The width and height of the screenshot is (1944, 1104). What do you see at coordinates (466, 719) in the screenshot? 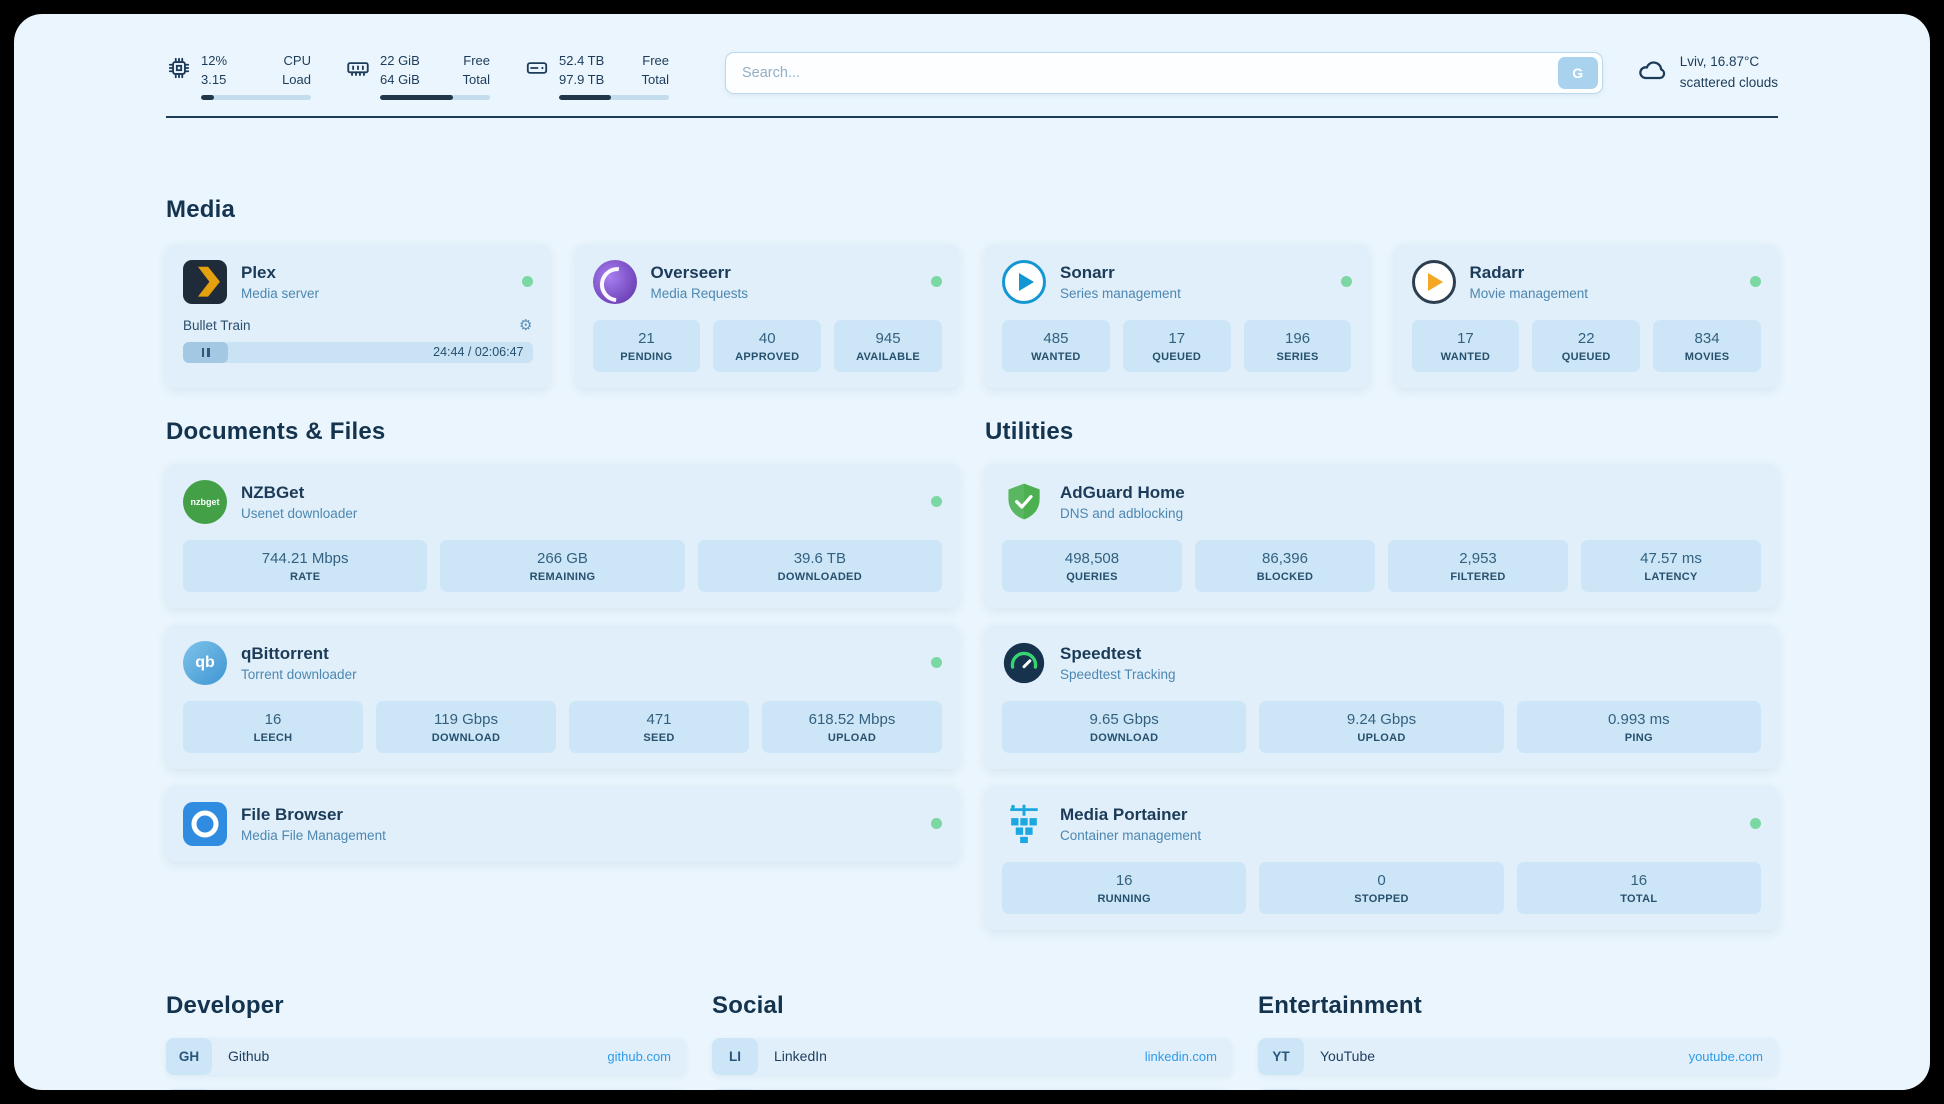
I see `stat-value: 119 Gbps` at bounding box center [466, 719].